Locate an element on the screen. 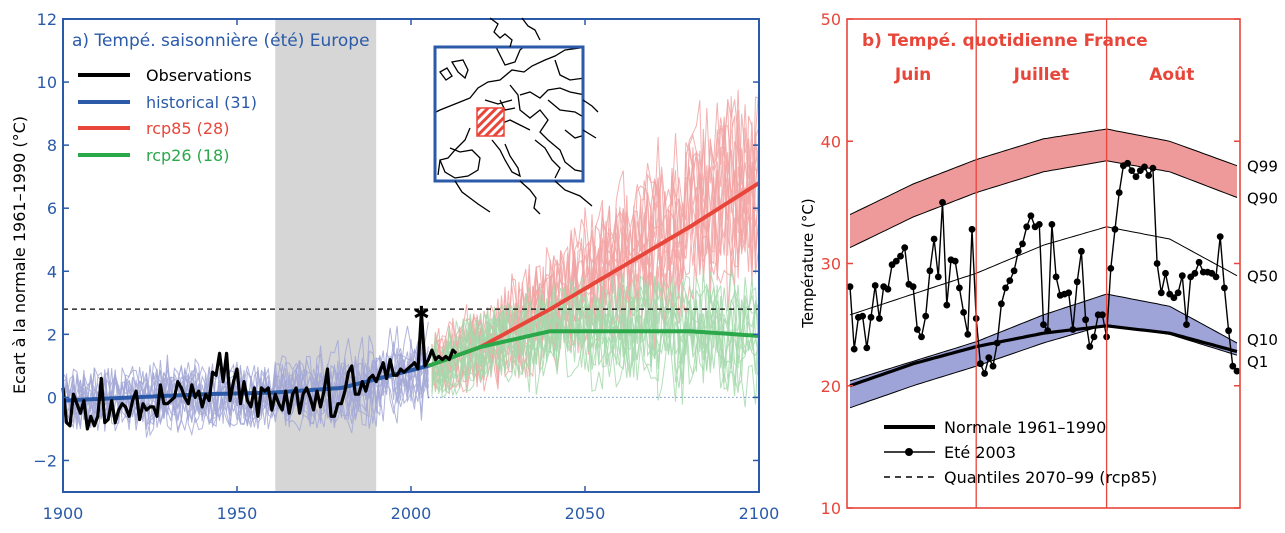  y-tick-label-8: 8 is located at coordinates (52, 145).